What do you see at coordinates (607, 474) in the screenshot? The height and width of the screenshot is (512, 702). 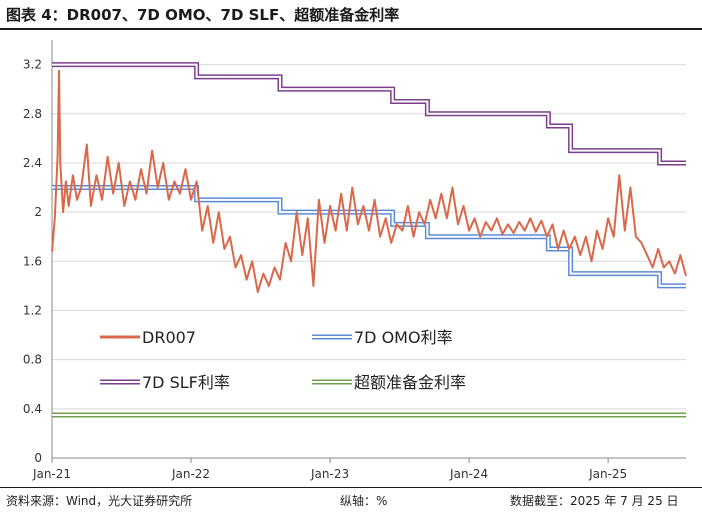 I see `x-tick-label: Jan-25` at bounding box center [607, 474].